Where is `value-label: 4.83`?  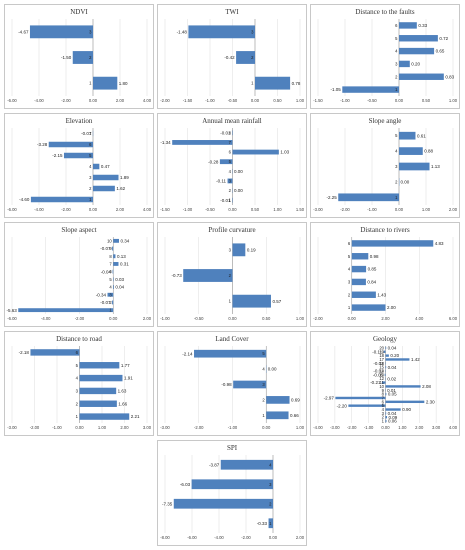
value-label: 4.83 is located at coordinates (439, 243).